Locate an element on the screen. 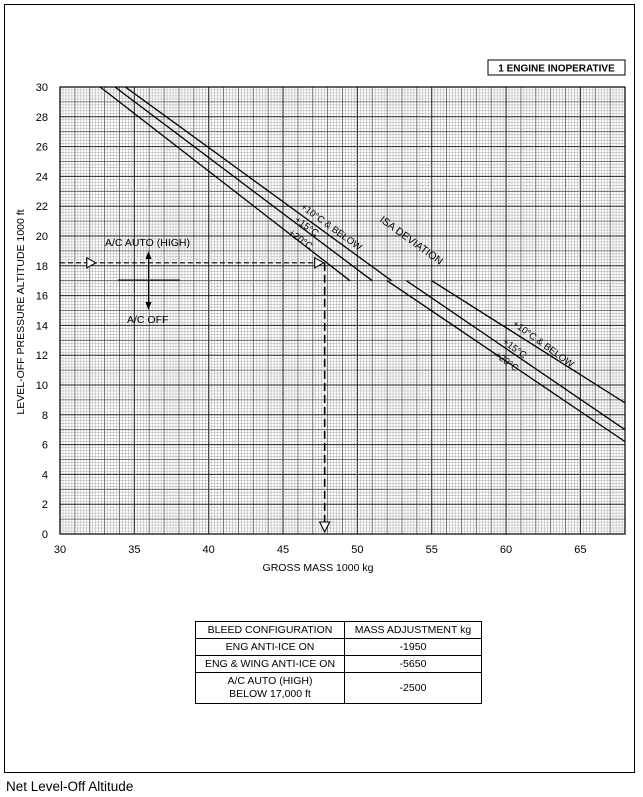  cell-adjustment: -1950 is located at coordinates (413, 647).